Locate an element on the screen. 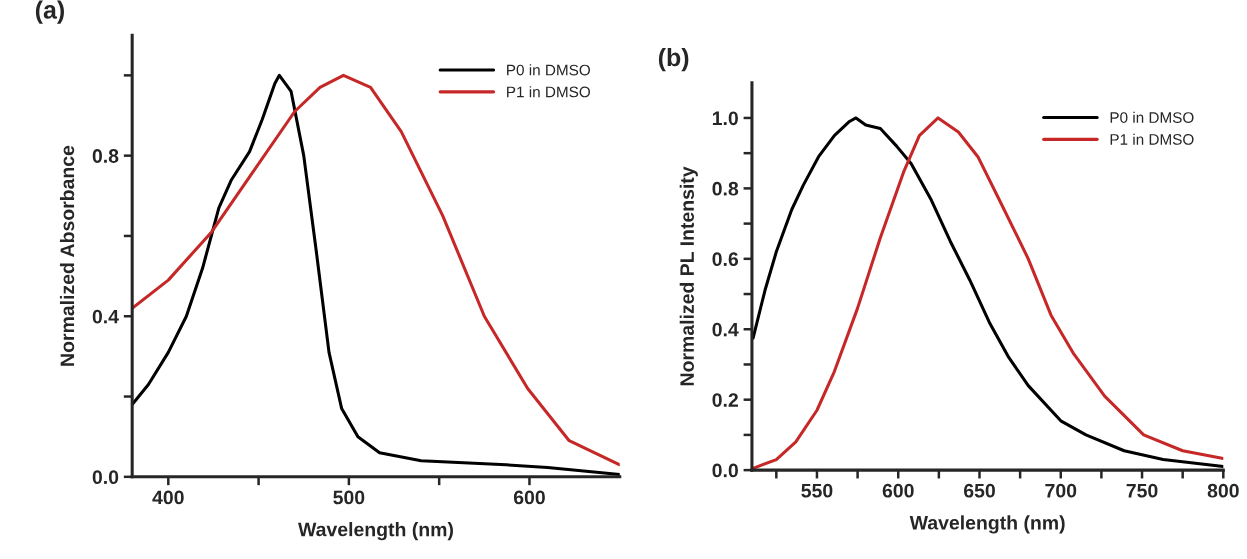 The image size is (1247, 559). x-tick-label: 700 is located at coordinates (1061, 490).